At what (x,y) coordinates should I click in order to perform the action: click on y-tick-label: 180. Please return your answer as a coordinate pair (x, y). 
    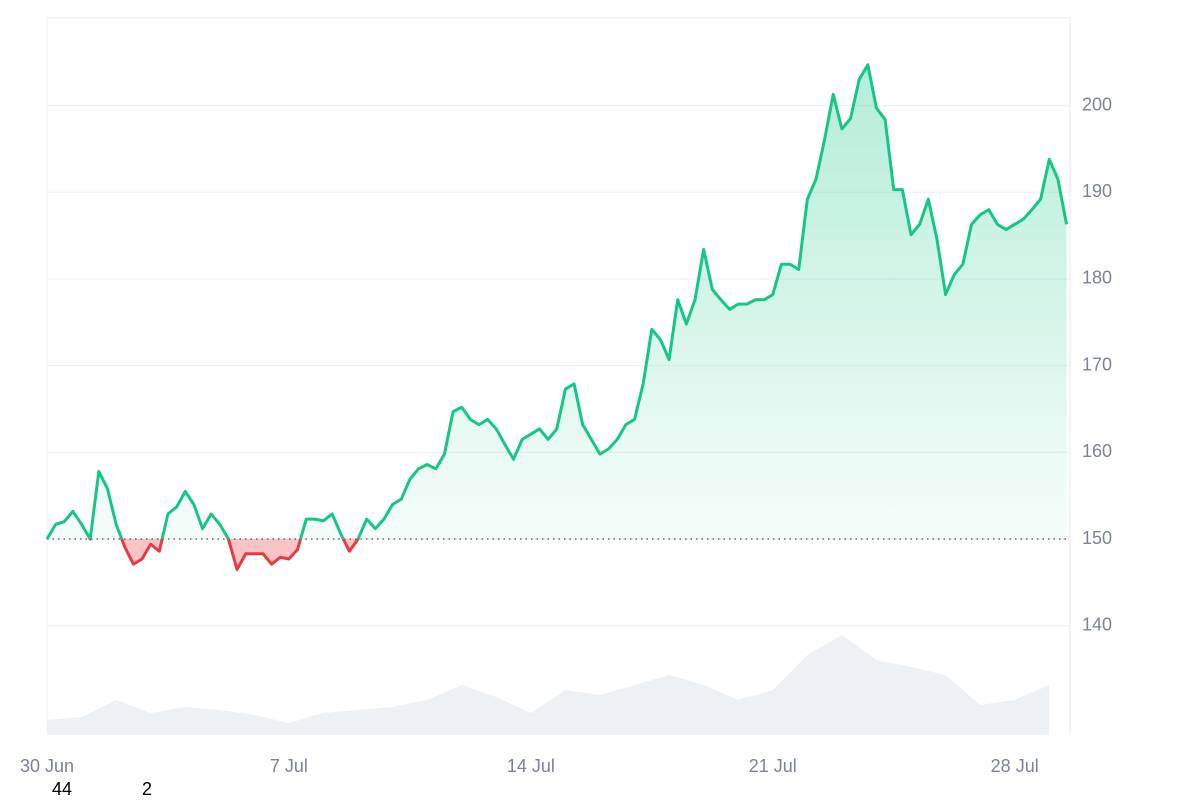
    Looking at the image, I should click on (1097, 278).